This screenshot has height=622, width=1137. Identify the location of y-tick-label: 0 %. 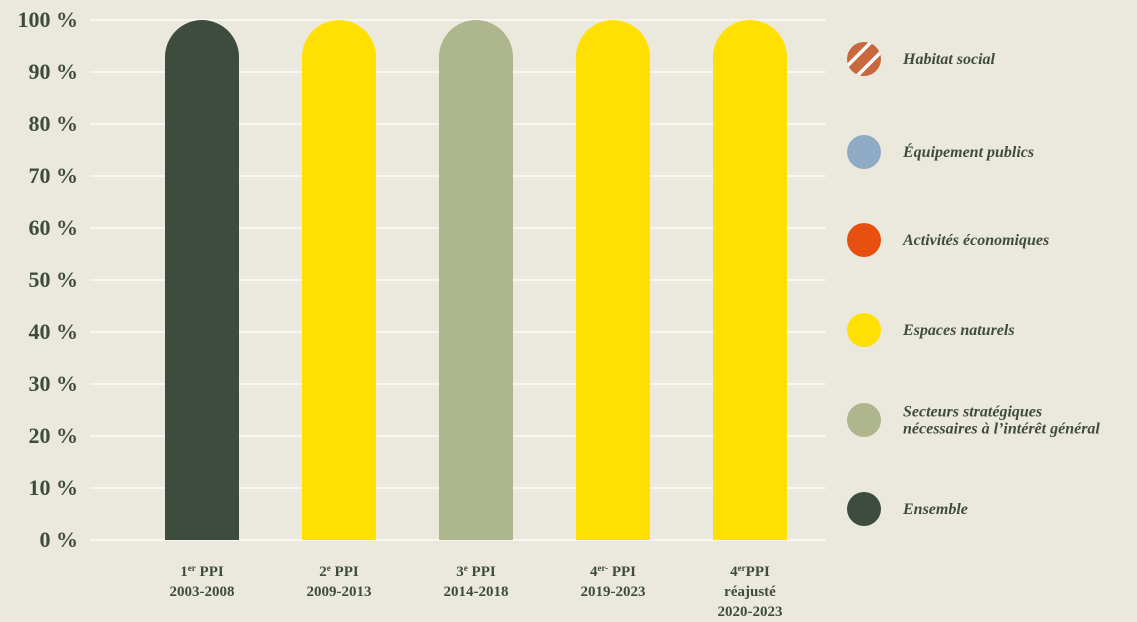
(59, 539).